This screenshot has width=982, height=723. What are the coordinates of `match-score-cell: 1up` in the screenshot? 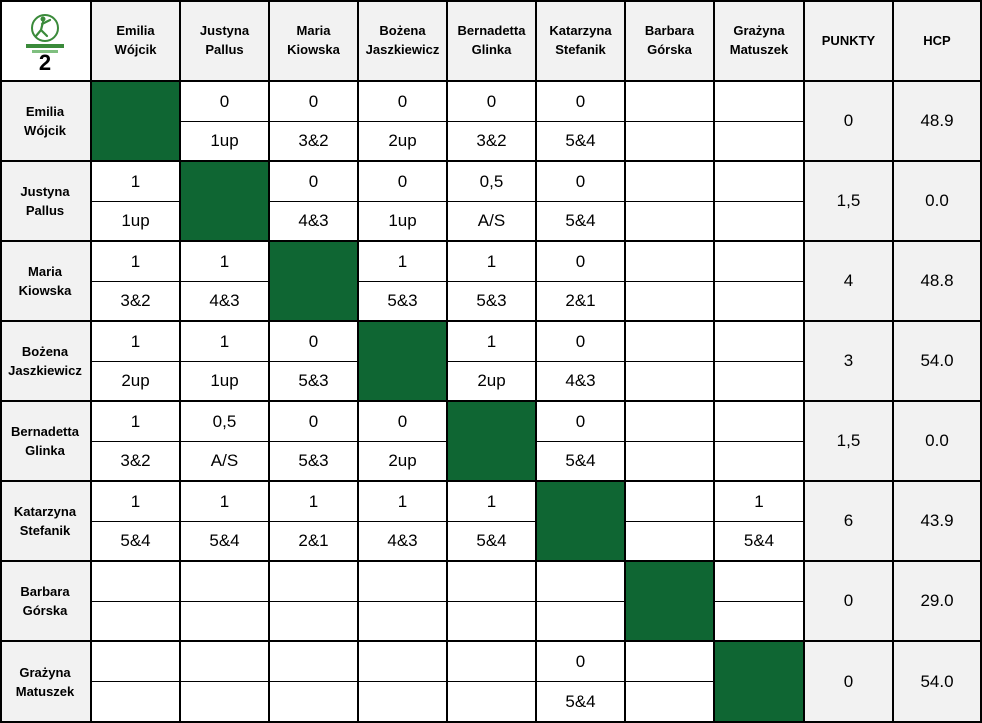 It's located at (403, 222).